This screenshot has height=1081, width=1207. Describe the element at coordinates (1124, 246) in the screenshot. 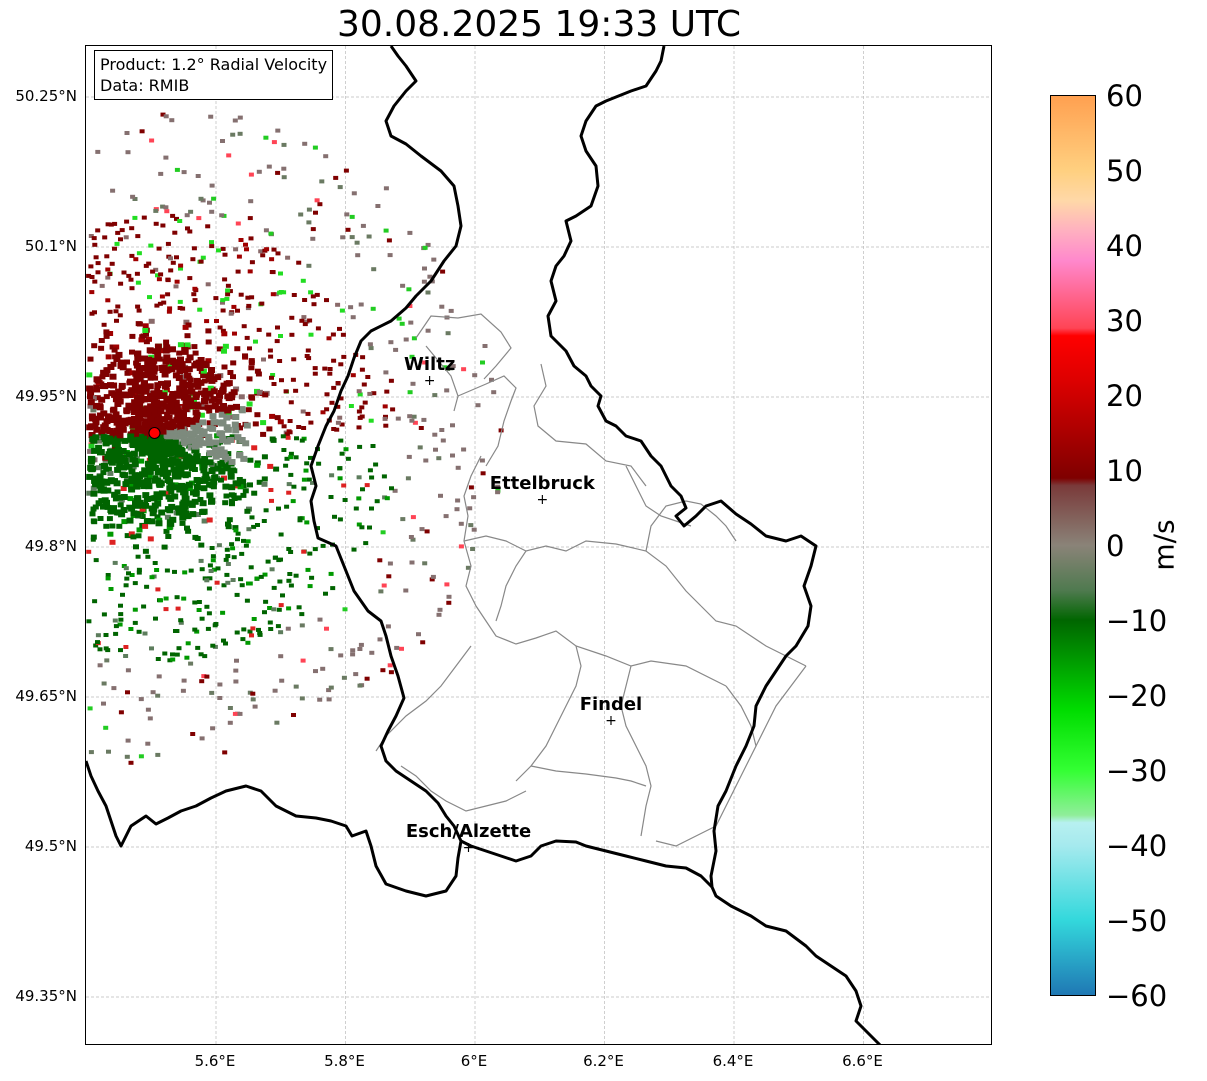

I see `colorbar-tick-label: 40` at that location.